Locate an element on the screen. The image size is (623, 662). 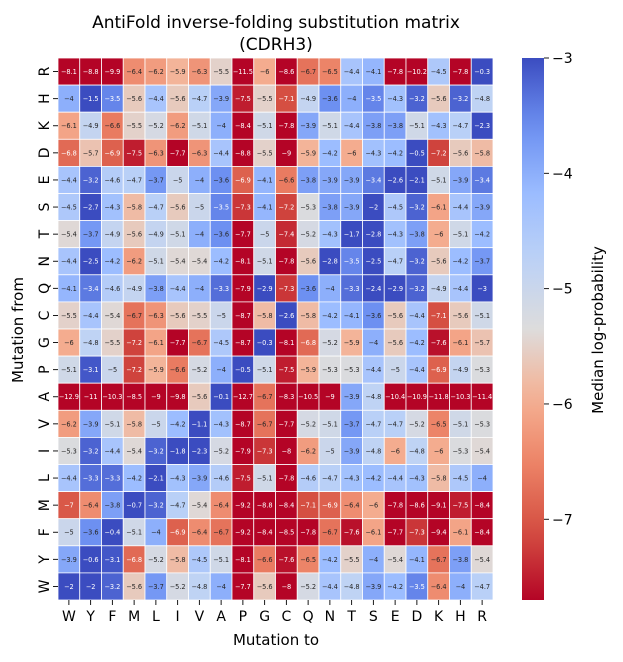
cell-value-label: −6 is located at coordinates (395, 451).